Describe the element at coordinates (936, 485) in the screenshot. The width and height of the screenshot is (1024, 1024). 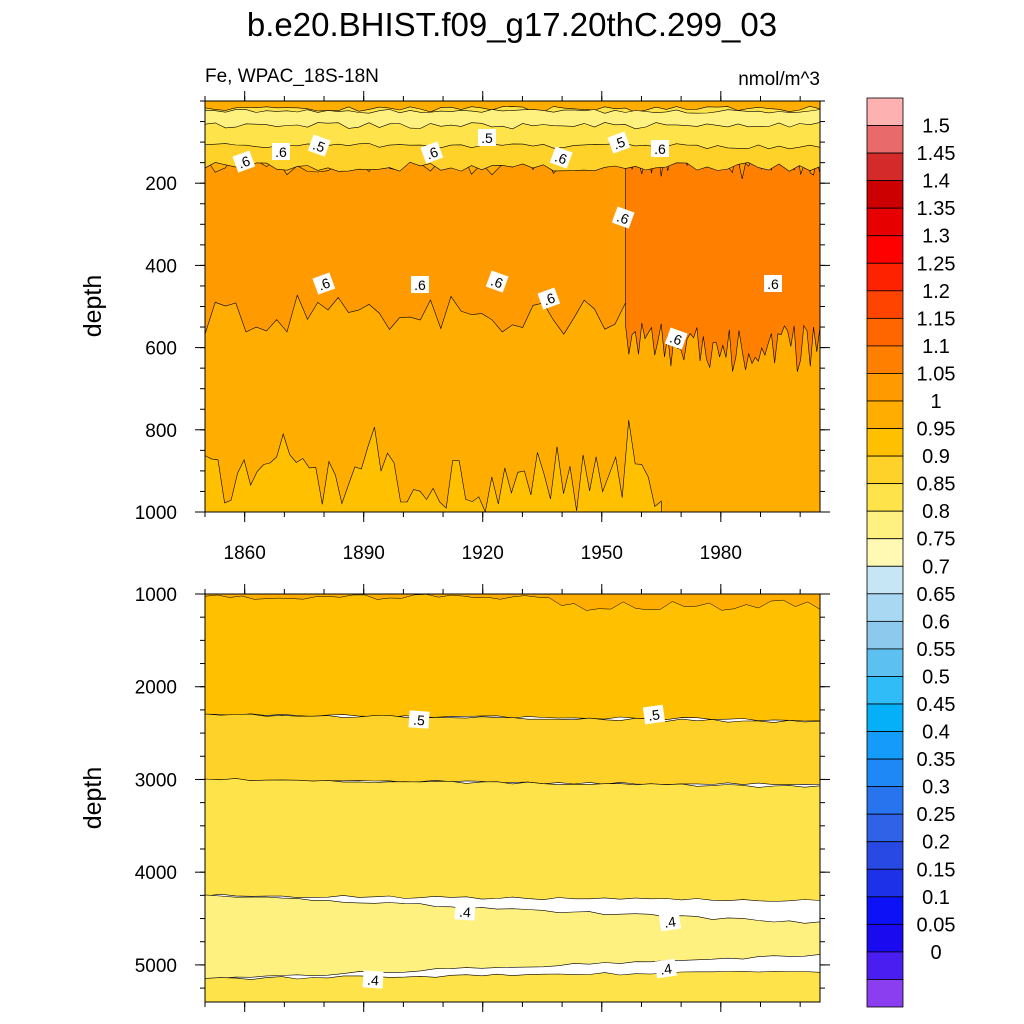
I see `colorbar-label: 0.85` at that location.